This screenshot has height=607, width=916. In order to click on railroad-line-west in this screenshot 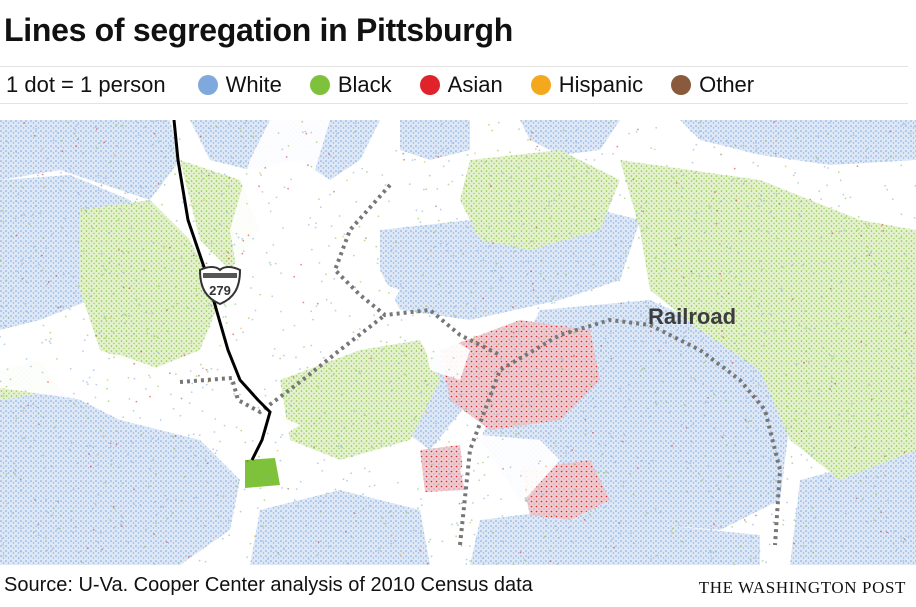, I will do `click(283, 364)`.